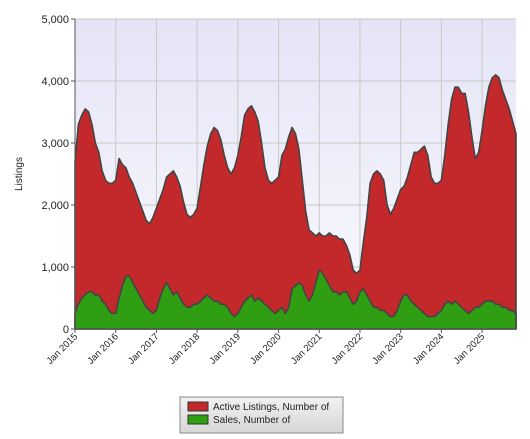 The height and width of the screenshot is (439, 530). What do you see at coordinates (225, 348) in the screenshot?
I see `x-tick-label: Jan 2019` at bounding box center [225, 348].